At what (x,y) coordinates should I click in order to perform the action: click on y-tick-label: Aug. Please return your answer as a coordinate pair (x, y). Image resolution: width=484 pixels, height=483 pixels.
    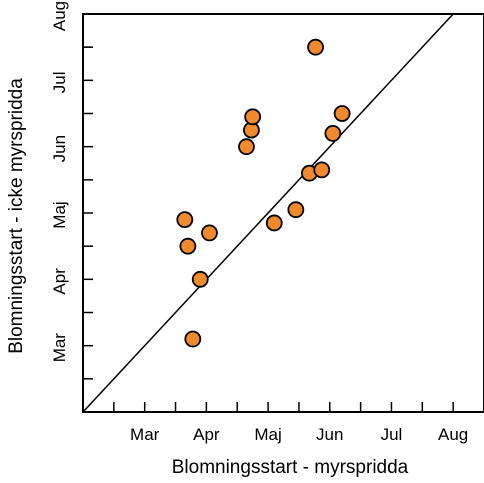
    Looking at the image, I should click on (59, 16).